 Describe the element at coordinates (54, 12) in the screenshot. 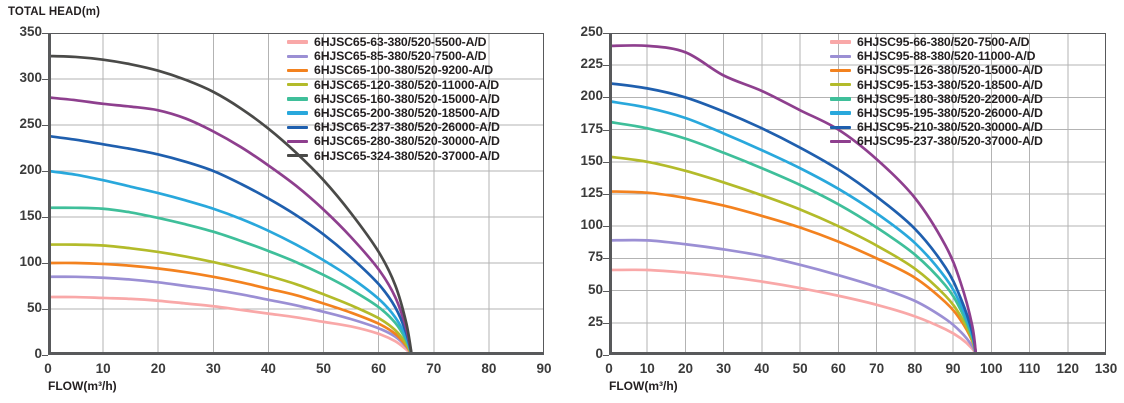

I see `page-title: TOTAL HEAD(m)` at that location.